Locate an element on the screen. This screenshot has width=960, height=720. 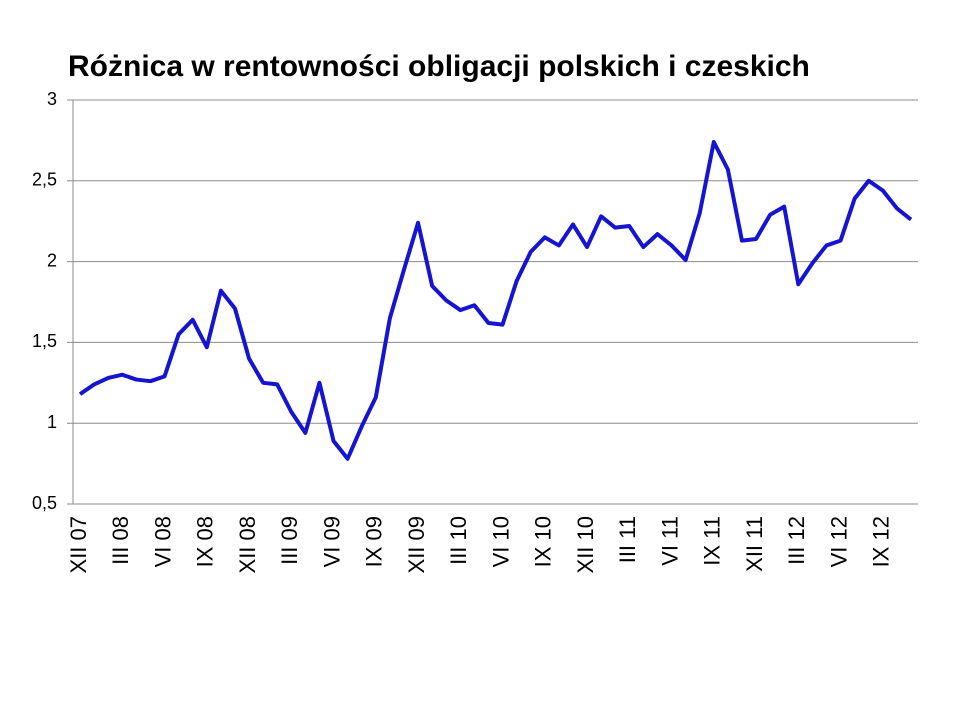
x-tick-label: VI 10 is located at coordinates (500, 541).